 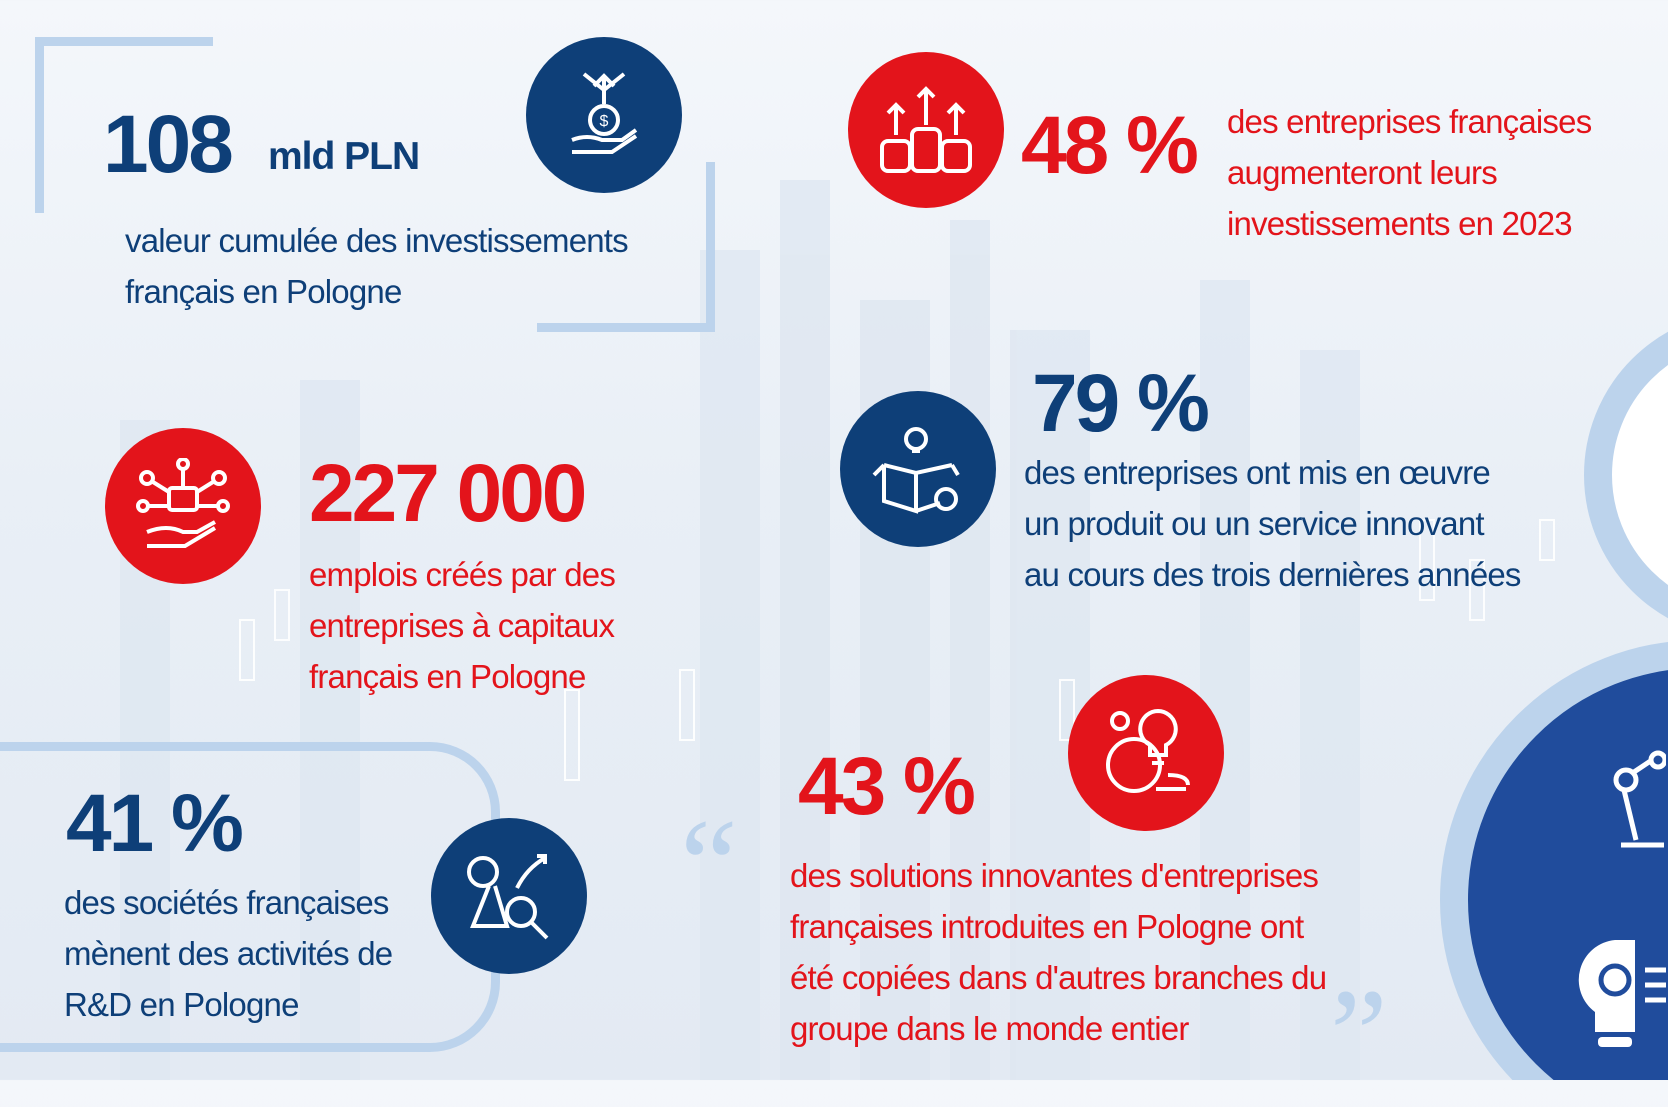 I want to click on decor-ring, so click(x=1626, y=475).